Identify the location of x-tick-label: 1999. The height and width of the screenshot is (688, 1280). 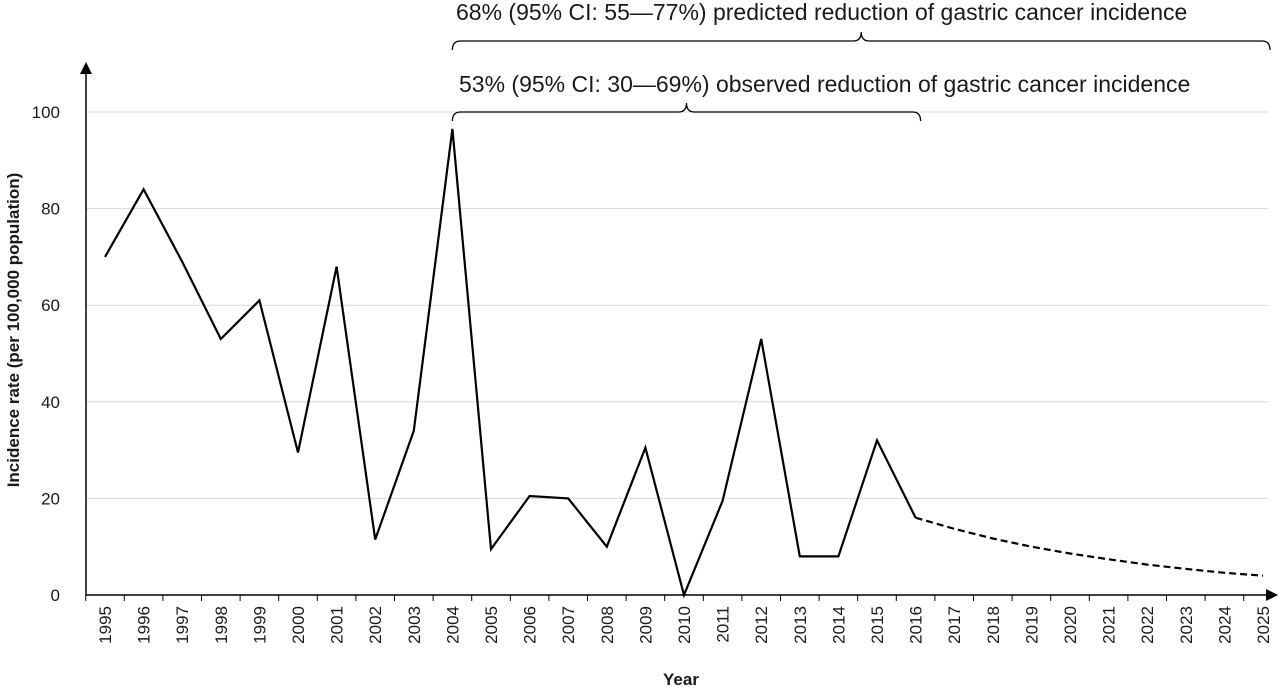
(259, 625).